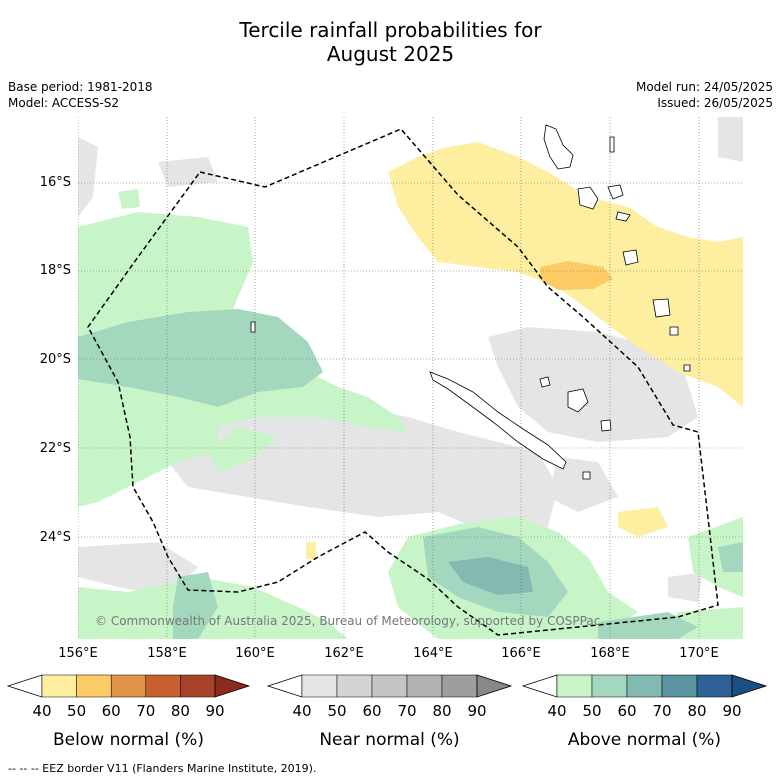 The width and height of the screenshot is (781, 781). Describe the element at coordinates (55, 182) in the screenshot. I see `lat-label-16s: 16°S` at that location.